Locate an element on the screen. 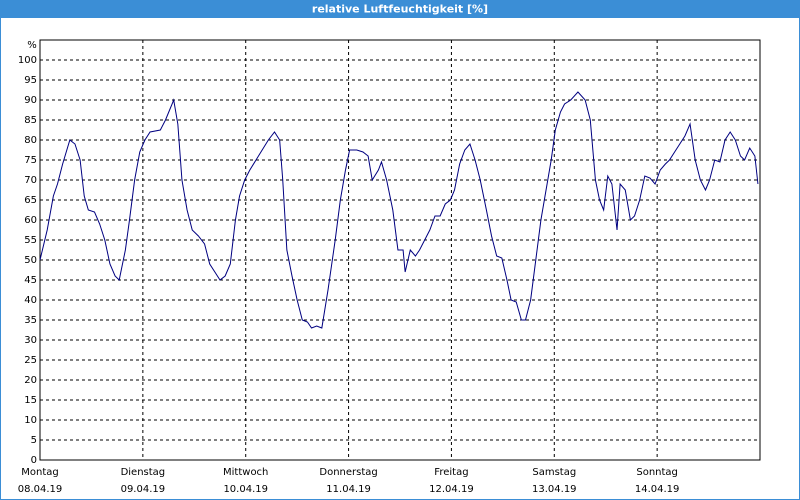 The height and width of the screenshot is (500, 800). y-tick-label: 70 is located at coordinates (30, 180).